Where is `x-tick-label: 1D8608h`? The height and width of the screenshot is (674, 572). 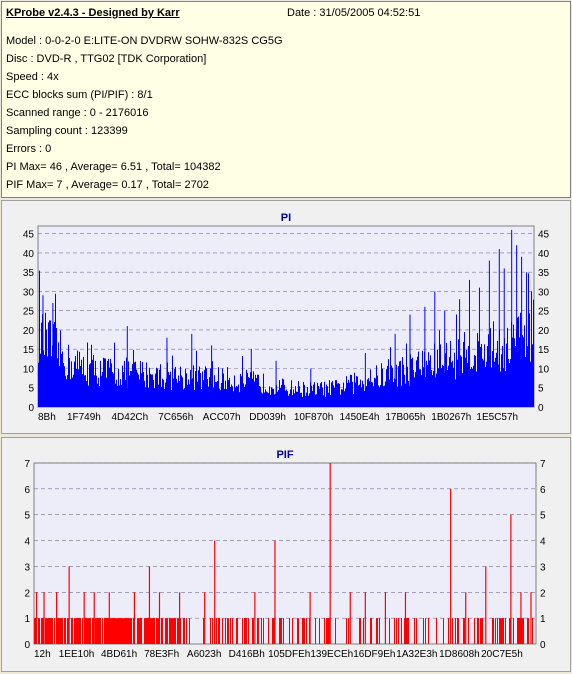 x-tick-label: 1D8608h is located at coordinates (459, 654).